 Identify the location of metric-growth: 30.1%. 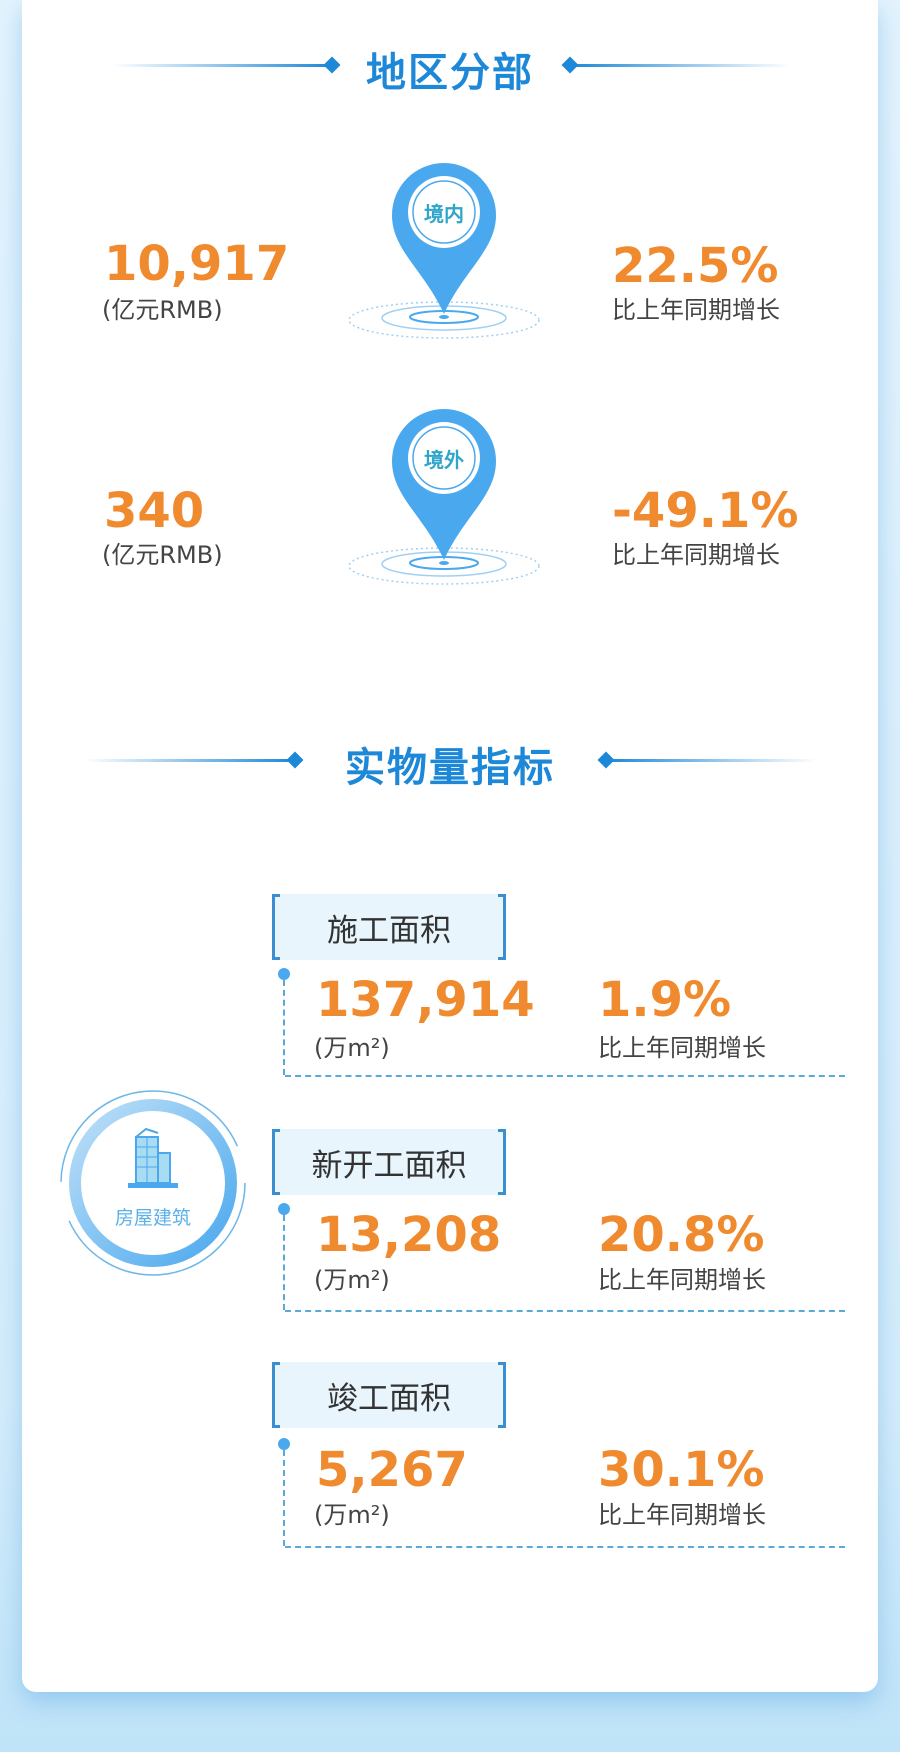
(681, 1470).